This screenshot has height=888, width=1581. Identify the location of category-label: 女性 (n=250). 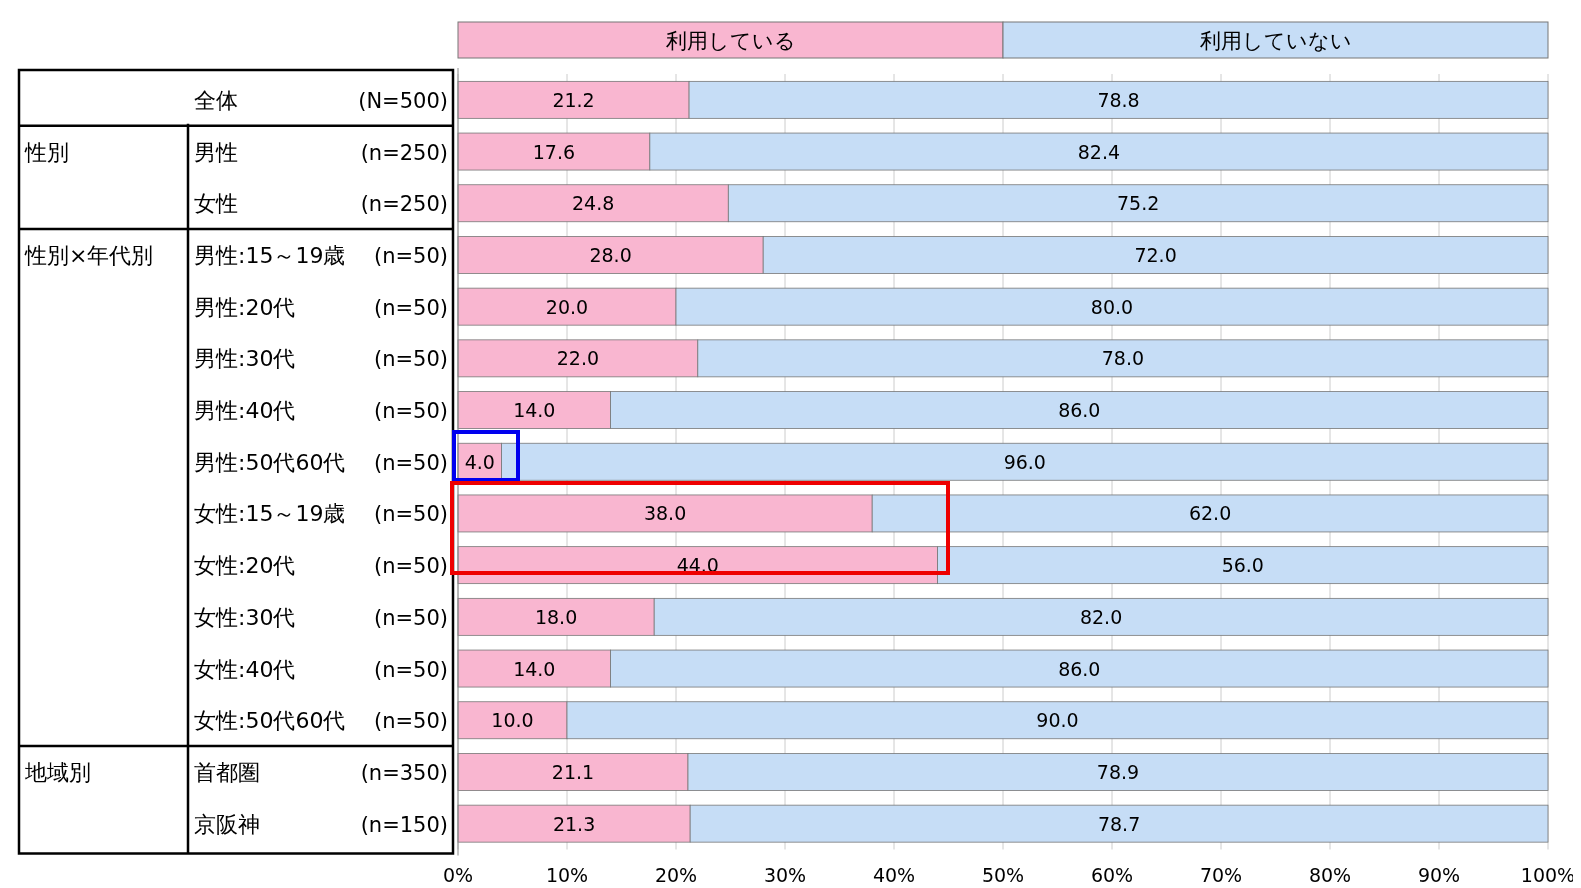
(321, 204).